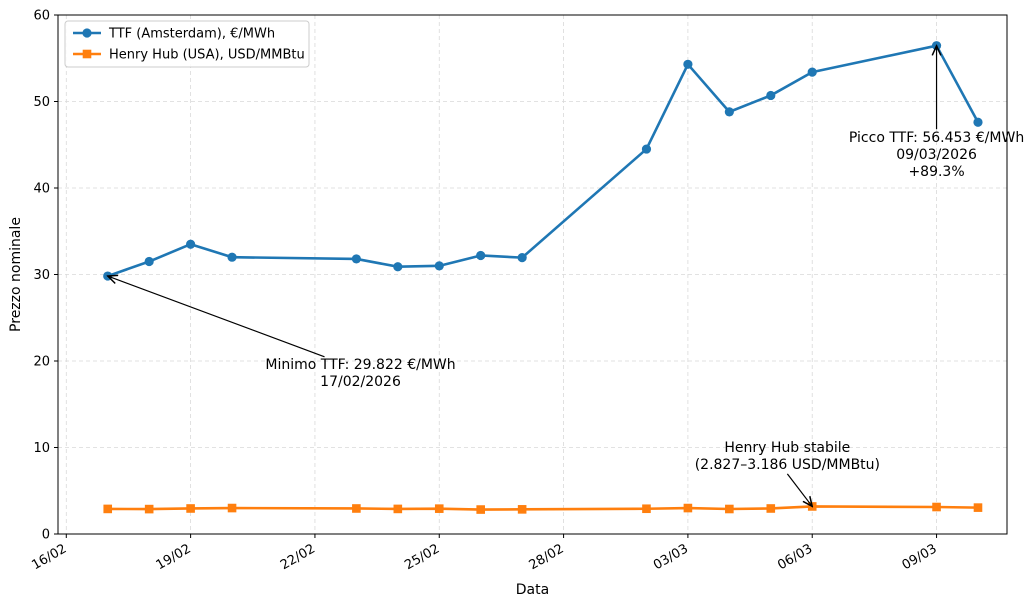 This screenshot has width=1024, height=606. What do you see at coordinates (532, 590) in the screenshot?
I see `x-axis-label: Data` at bounding box center [532, 590].